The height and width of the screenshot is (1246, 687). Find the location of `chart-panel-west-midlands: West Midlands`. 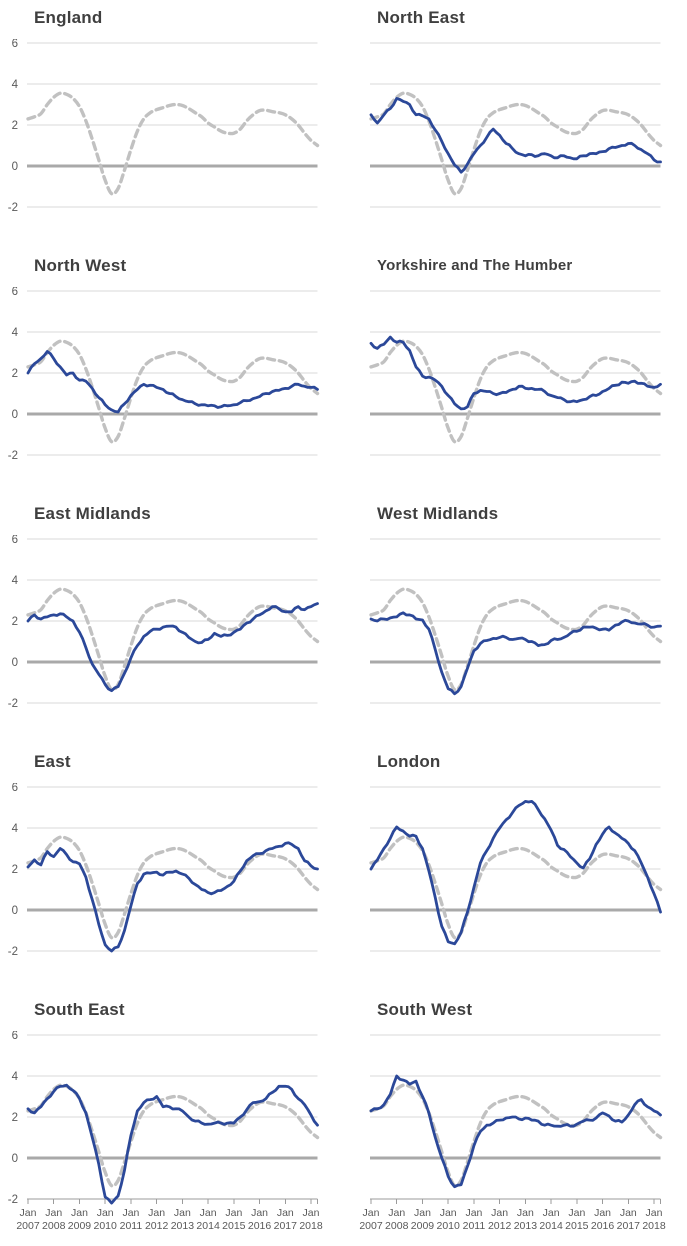

chart-panel-west-midlands: West Midlands is located at coordinates (515, 620).